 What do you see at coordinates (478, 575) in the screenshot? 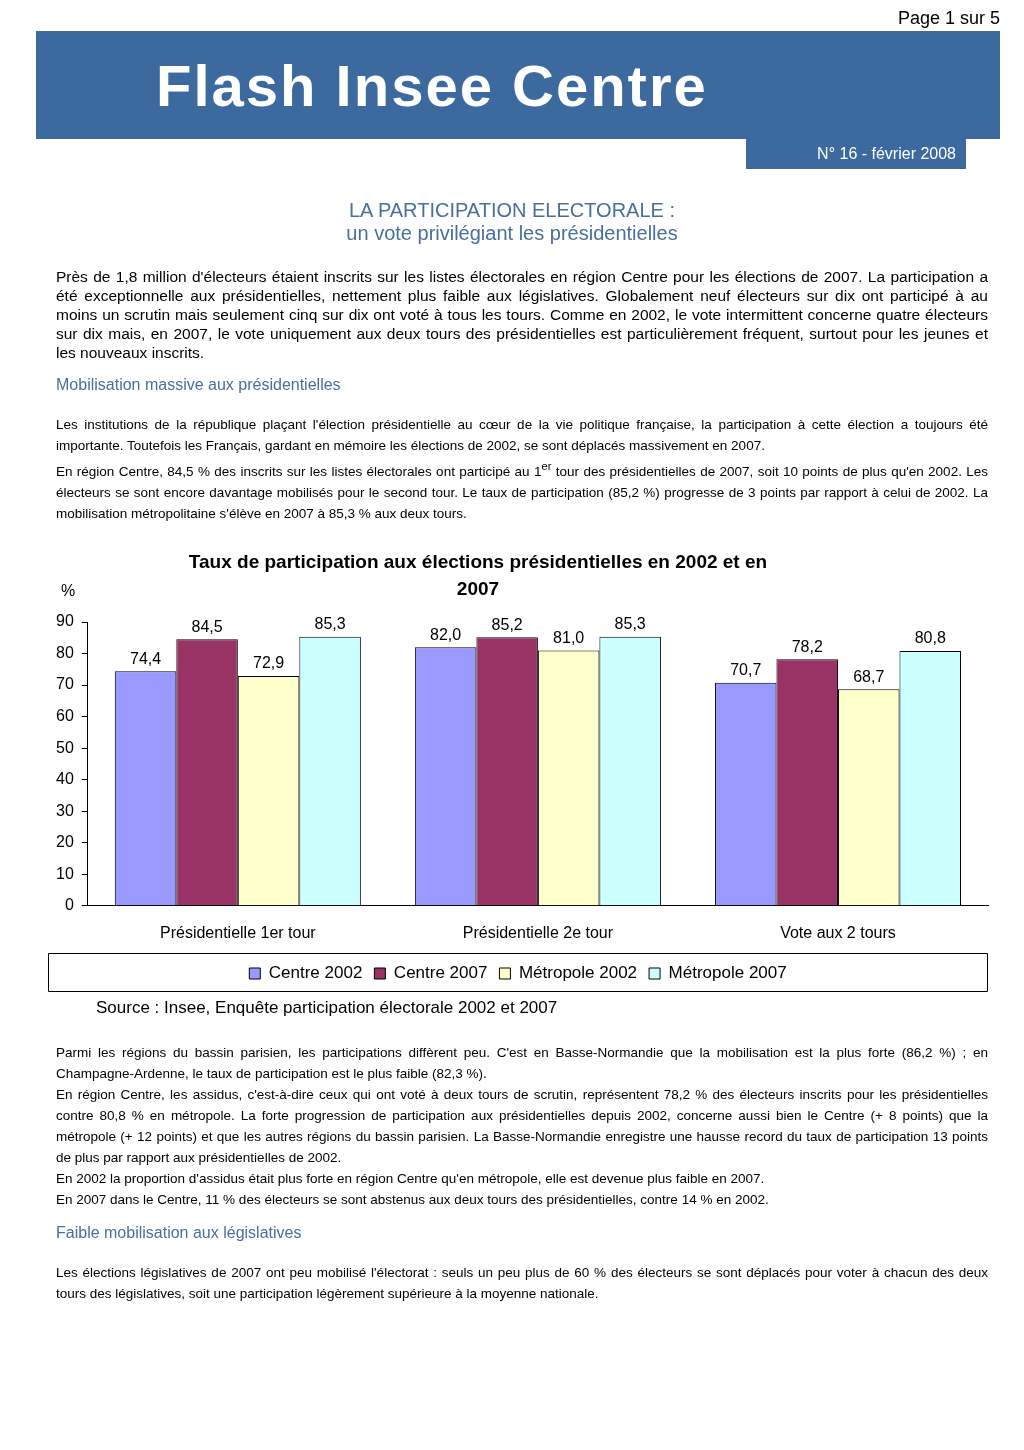
I see `chart-title: Taux de participation aux élections présidentielles en 2002 et en 2007` at bounding box center [478, 575].